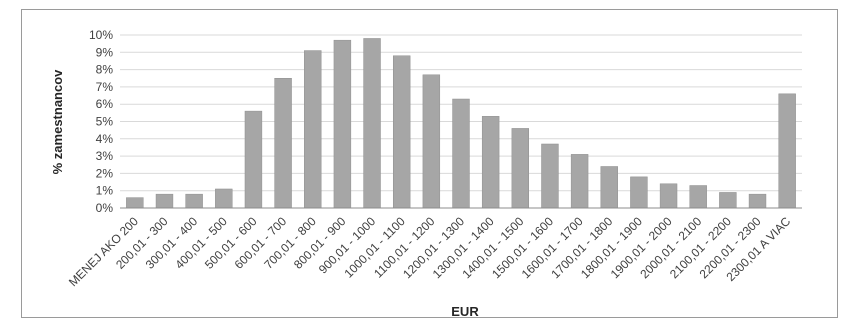 This screenshot has width=849, height=329. What do you see at coordinates (105, 139) in the screenshot?
I see `y-tick-label: 4%` at bounding box center [105, 139].